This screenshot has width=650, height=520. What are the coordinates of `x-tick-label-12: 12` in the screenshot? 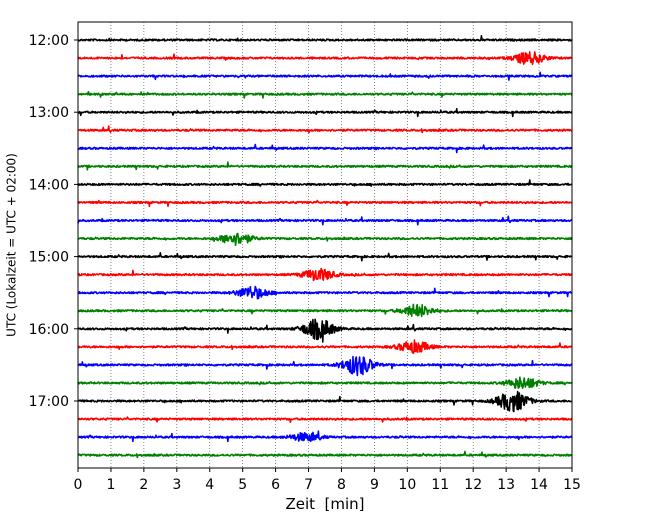 It's located at (473, 485).